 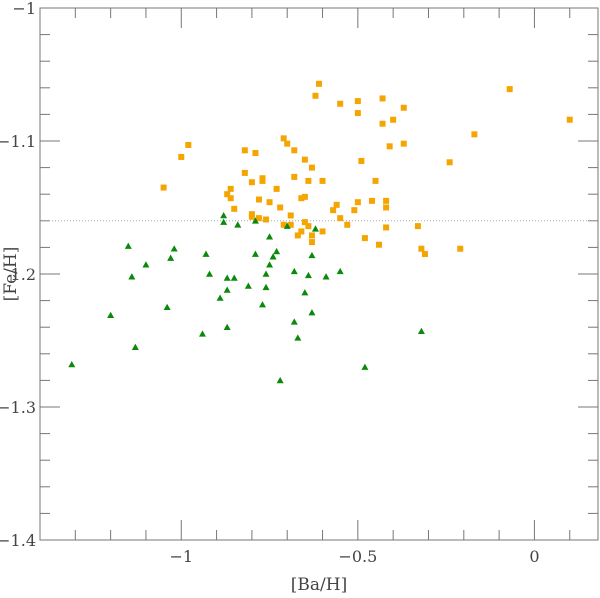 I want to click on x-tick-label: −0.5, so click(x=357, y=556).